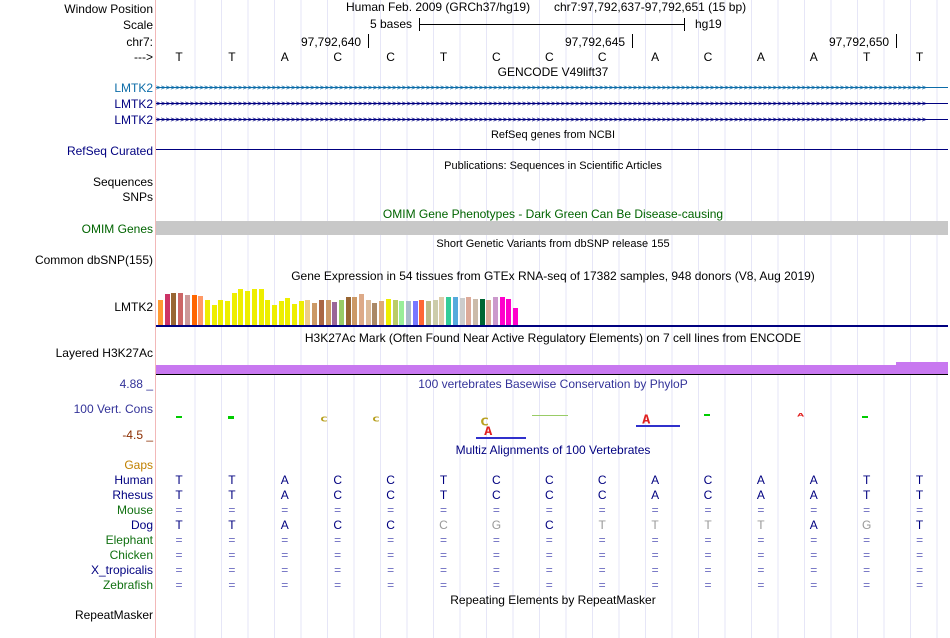 Image resolution: width=950 pixels, height=638 pixels. What do you see at coordinates (108, 9) in the screenshot?
I see `window-position-label: Window Position` at bounding box center [108, 9].